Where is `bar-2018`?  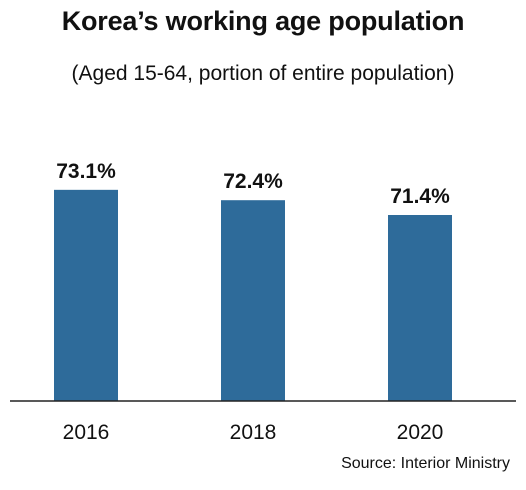
bar-2018 is located at coordinates (253, 300).